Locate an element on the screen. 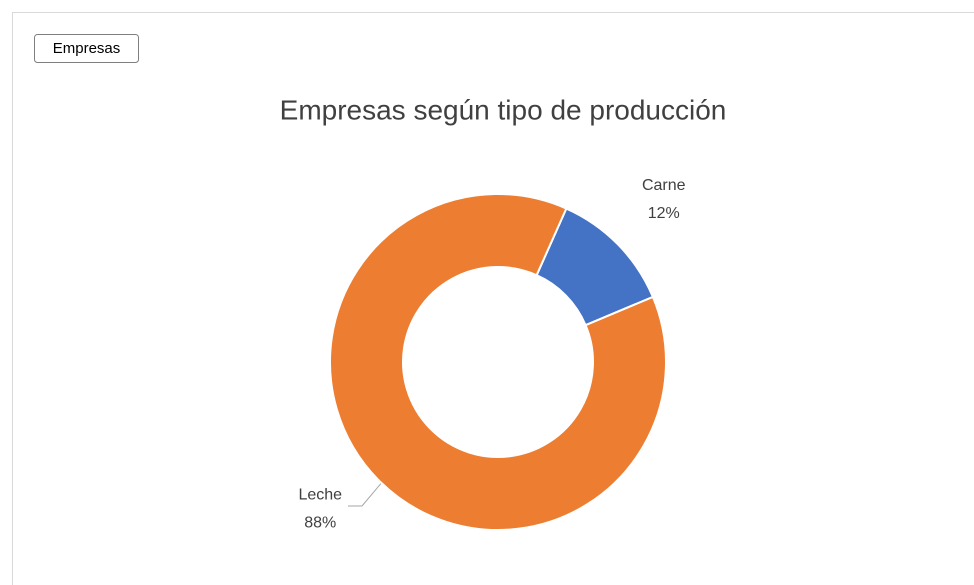  data-label-value: 12% is located at coordinates (664, 213).